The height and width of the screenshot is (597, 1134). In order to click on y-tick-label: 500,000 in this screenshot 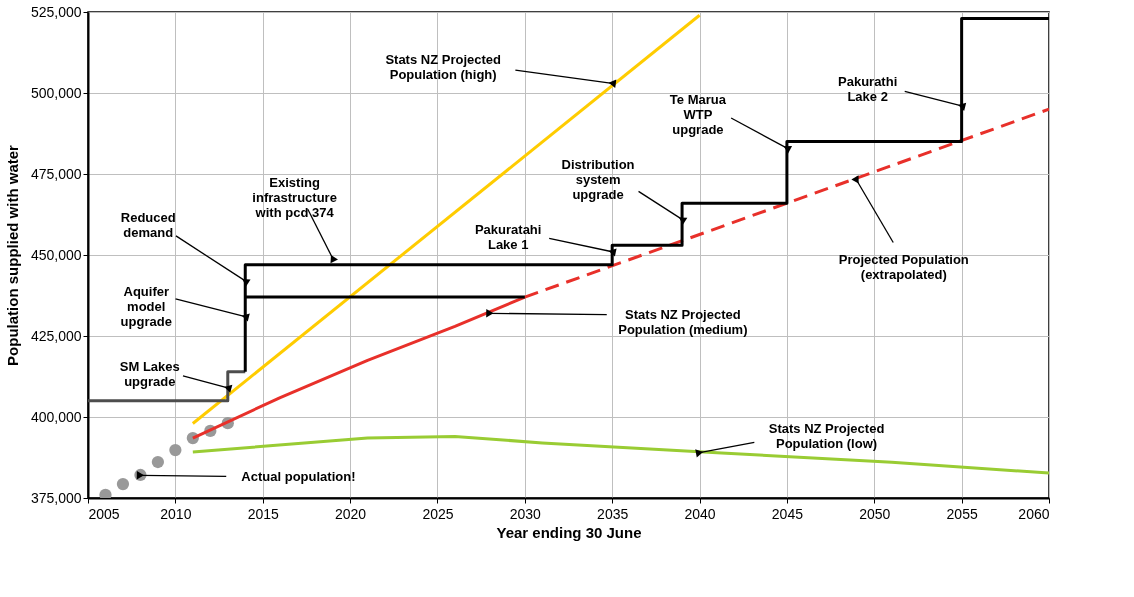, I will do `click(56, 92)`.